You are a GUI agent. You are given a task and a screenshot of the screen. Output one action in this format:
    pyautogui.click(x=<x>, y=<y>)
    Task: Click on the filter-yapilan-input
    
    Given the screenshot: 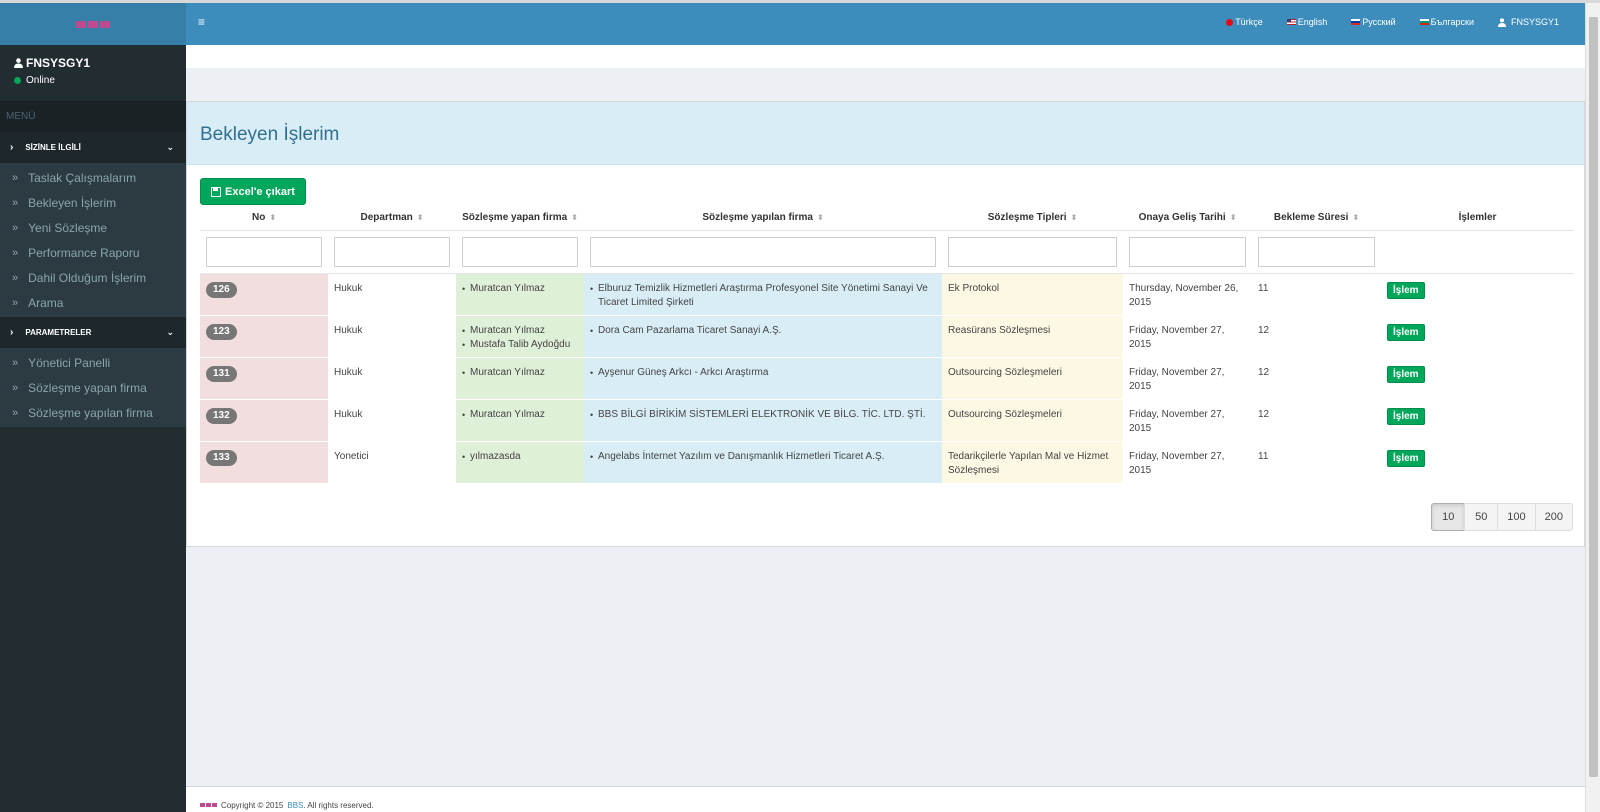 What is the action you would take?
    pyautogui.click(x=763, y=251)
    